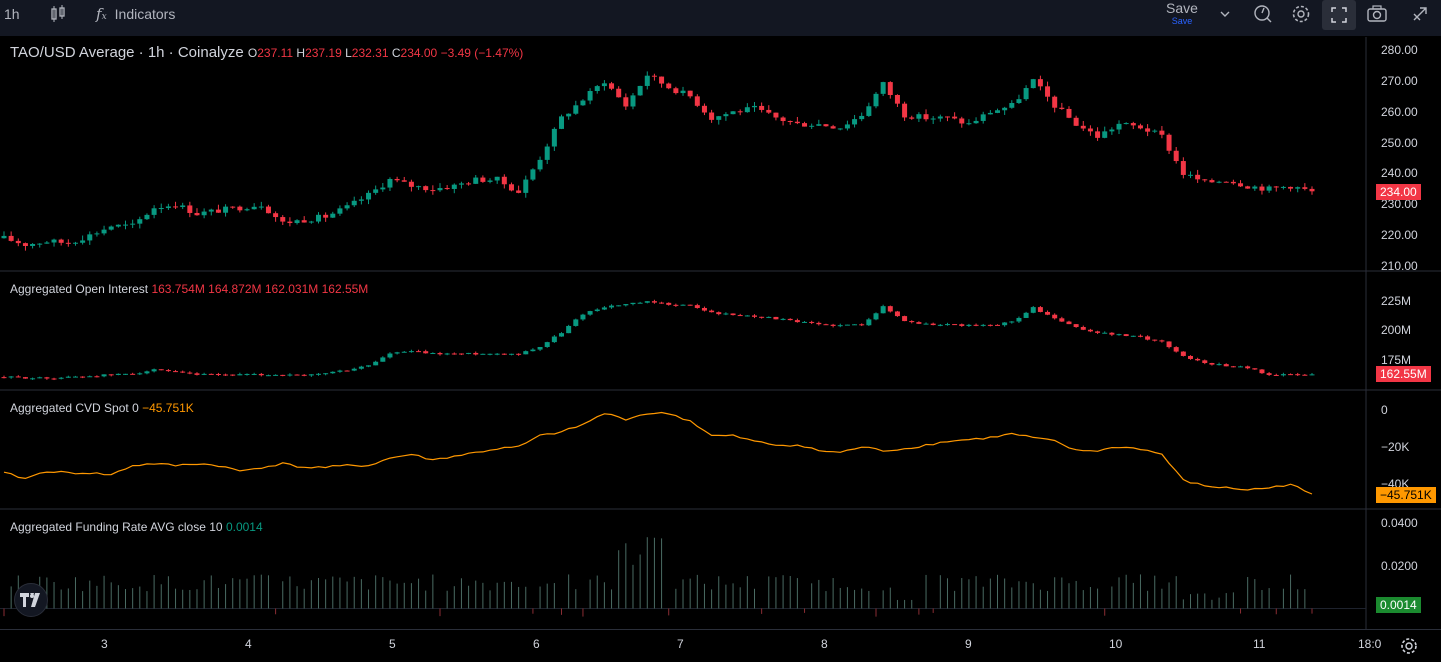 Image resolution: width=1441 pixels, height=662 pixels. I want to click on save-button: Save Save, so click(1182, 15).